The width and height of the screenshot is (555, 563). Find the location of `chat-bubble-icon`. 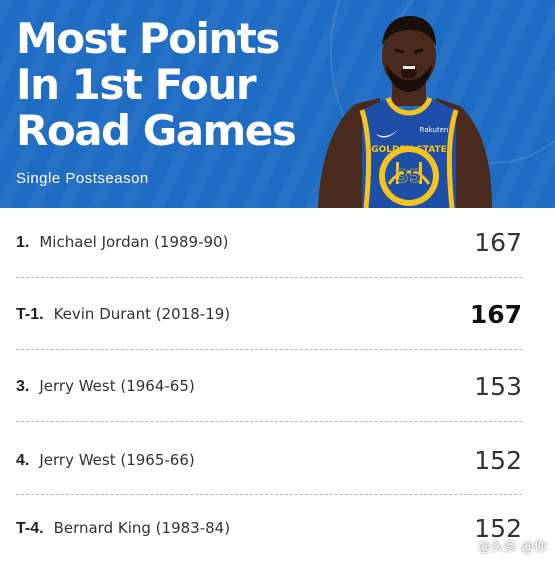

chat-bubble-icon is located at coordinates (466, 545).